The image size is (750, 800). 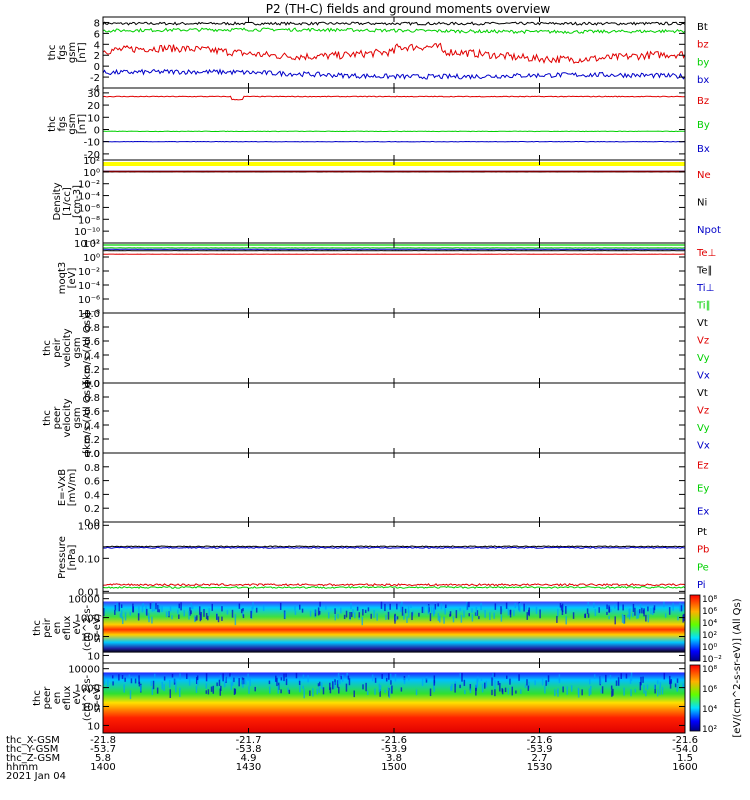 What do you see at coordinates (705, 288) in the screenshot?
I see `legend-entry: Ti⊥` at bounding box center [705, 288].